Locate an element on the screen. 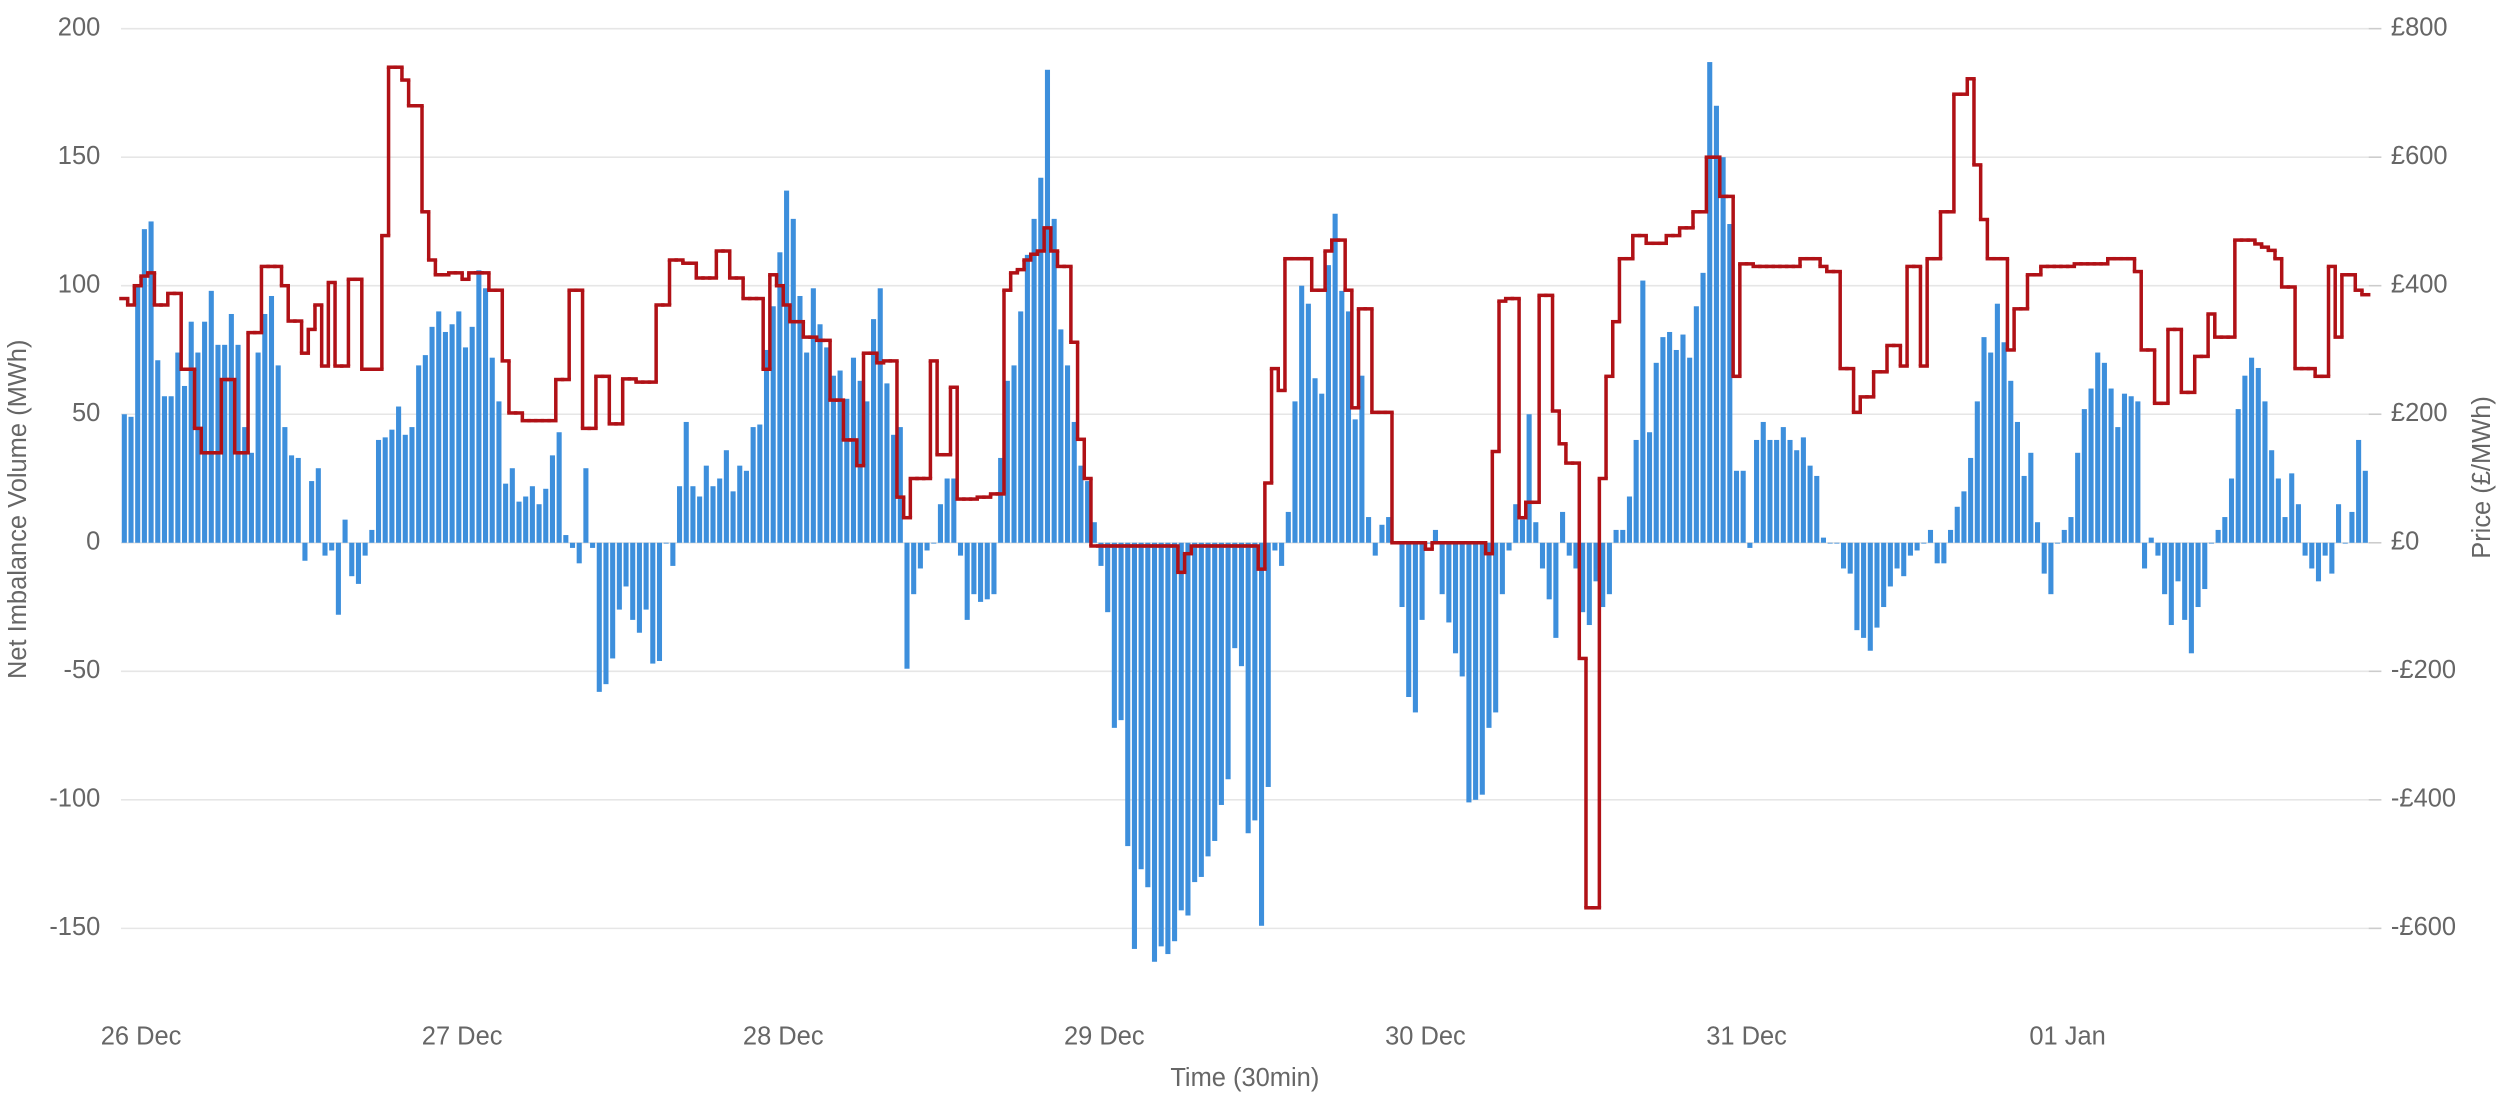  y2-tick-label: -£400 is located at coordinates (2423, 799).